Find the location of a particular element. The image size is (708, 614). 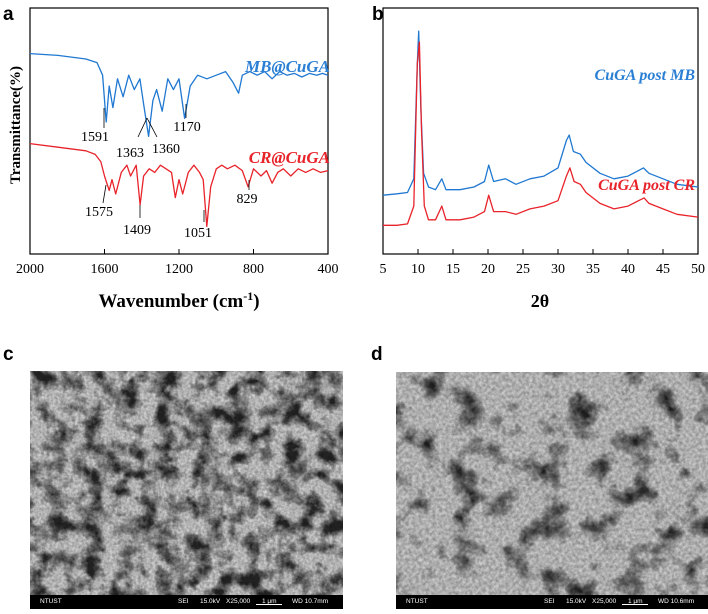

ftir-tick-label-2000: 2000 is located at coordinates (30, 269).